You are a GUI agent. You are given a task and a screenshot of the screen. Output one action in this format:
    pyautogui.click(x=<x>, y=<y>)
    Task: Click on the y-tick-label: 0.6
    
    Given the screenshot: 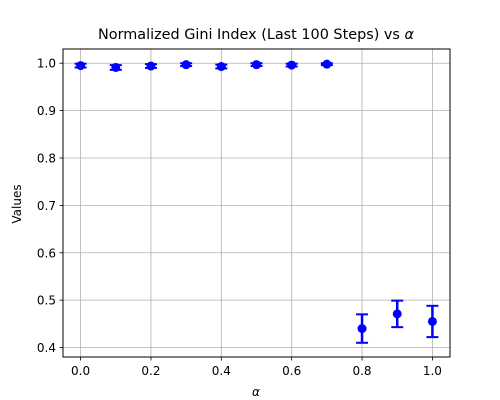 What is the action you would take?
    pyautogui.click(x=46, y=253)
    